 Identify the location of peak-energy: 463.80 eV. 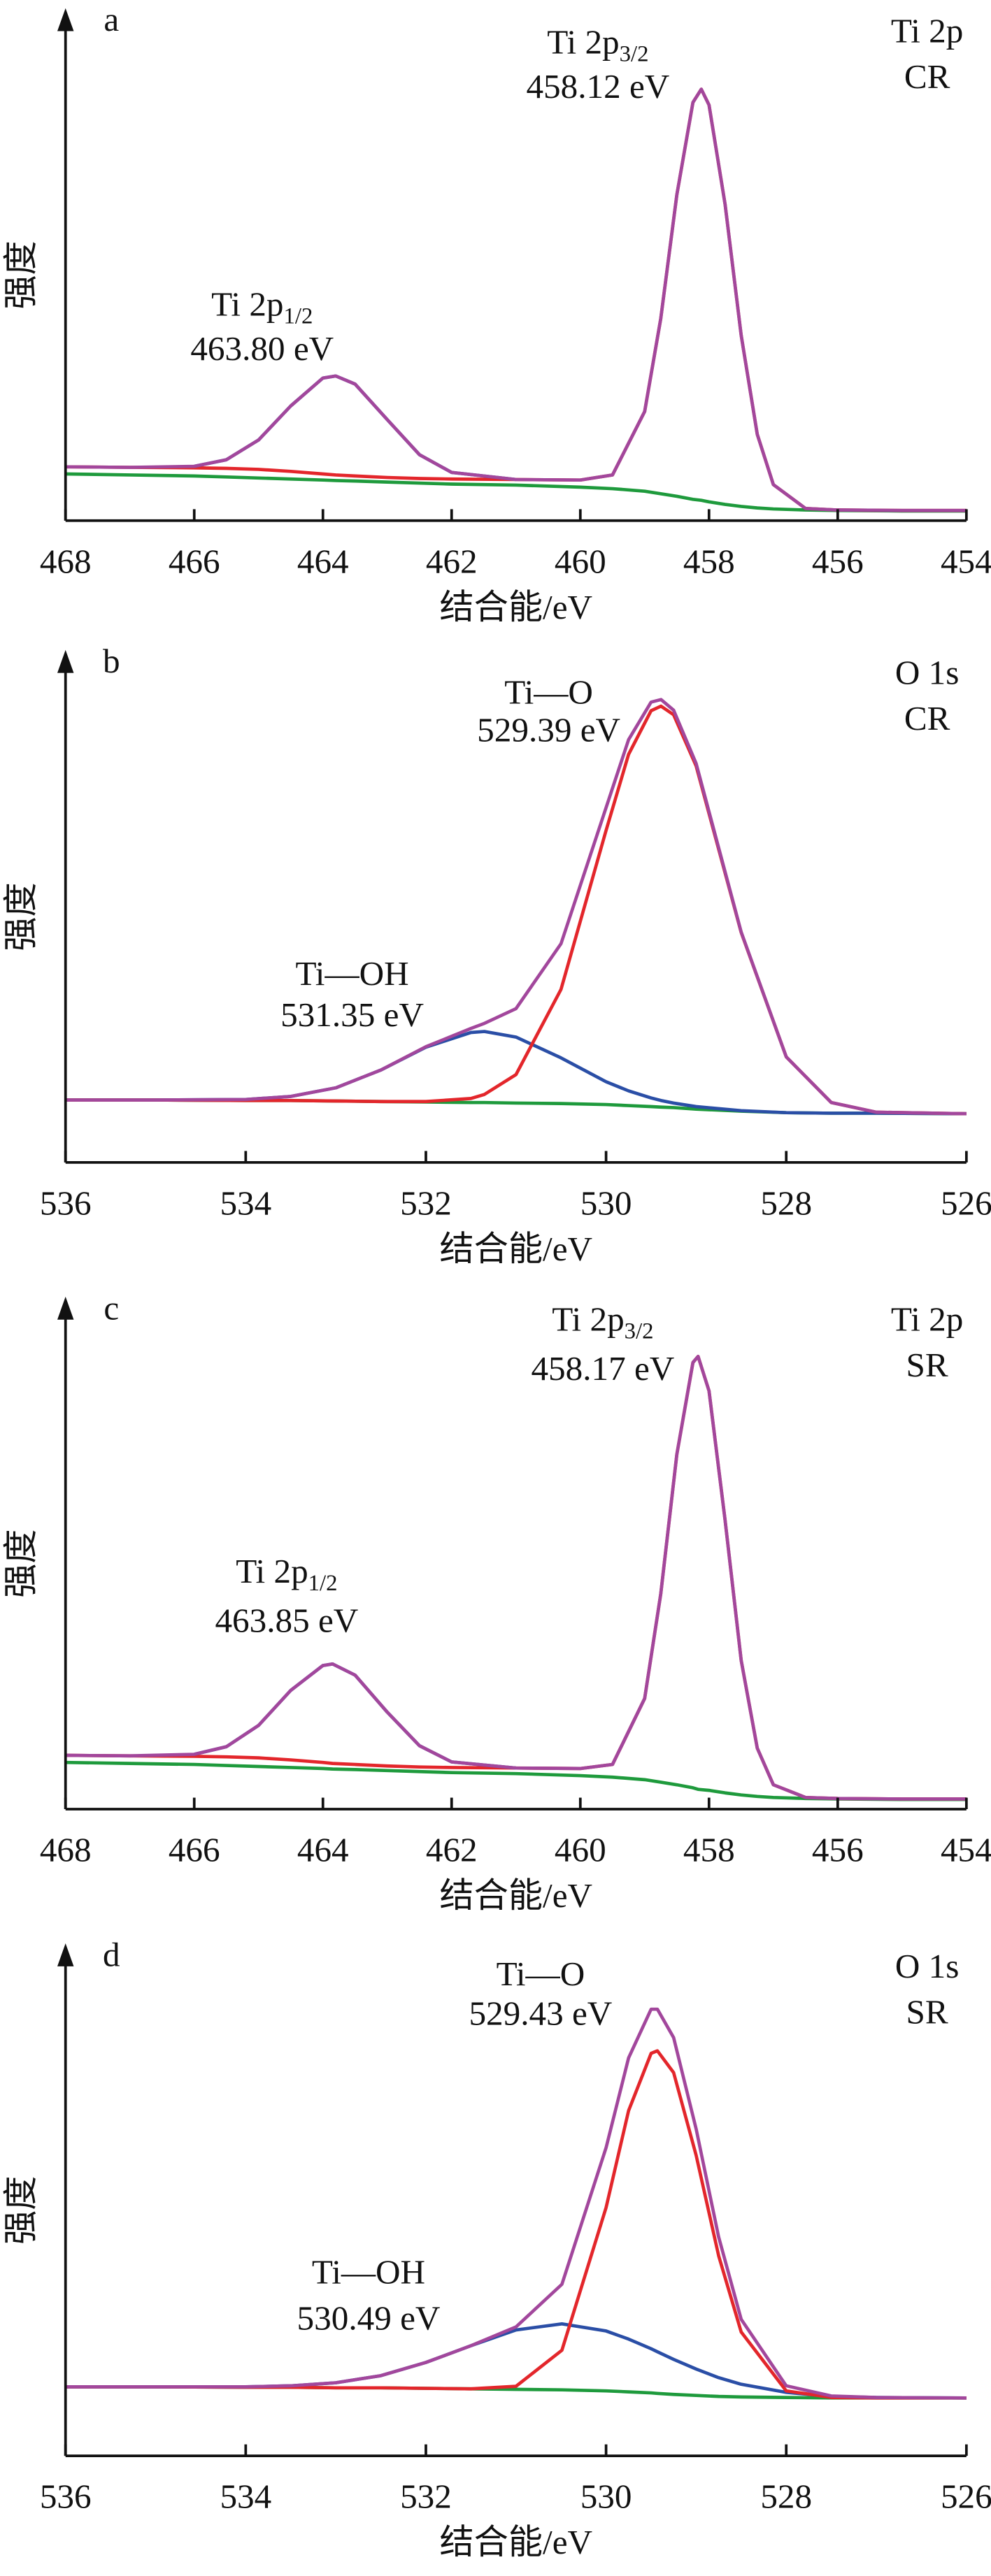
(262, 348).